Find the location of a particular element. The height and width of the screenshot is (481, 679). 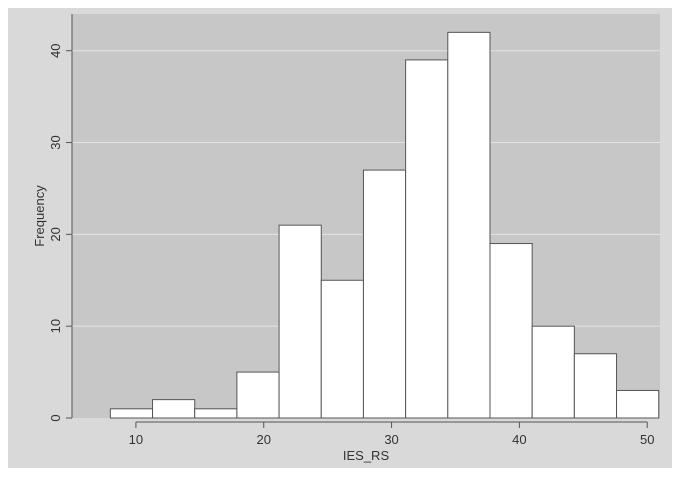

y-tick-label: 40 is located at coordinates (55, 50).